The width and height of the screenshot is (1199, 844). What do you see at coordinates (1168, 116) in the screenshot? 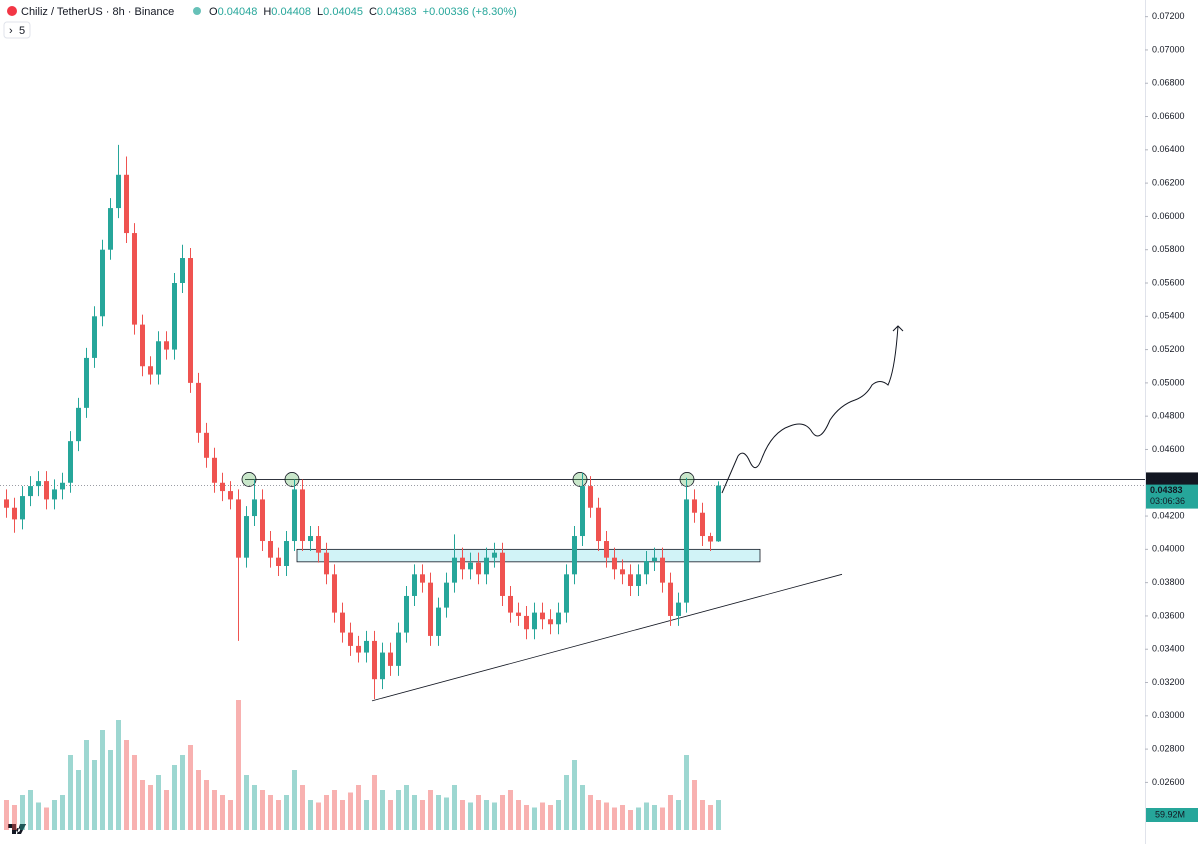
I see `y-tick-label: 0.06600` at bounding box center [1168, 116].